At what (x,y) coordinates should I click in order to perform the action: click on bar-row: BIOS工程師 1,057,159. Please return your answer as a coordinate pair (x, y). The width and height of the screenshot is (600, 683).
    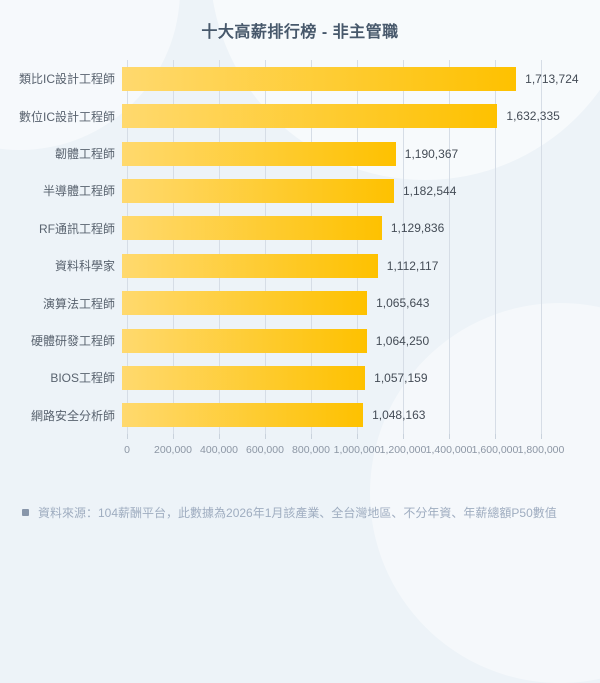
    Looking at the image, I should click on (300, 377).